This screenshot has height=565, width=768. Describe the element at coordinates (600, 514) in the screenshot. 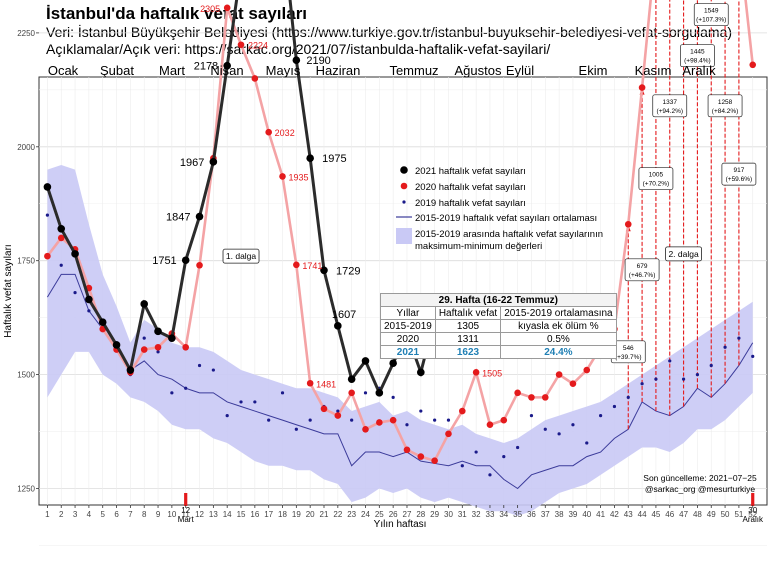

I see `x-tick-label: 41` at that location.